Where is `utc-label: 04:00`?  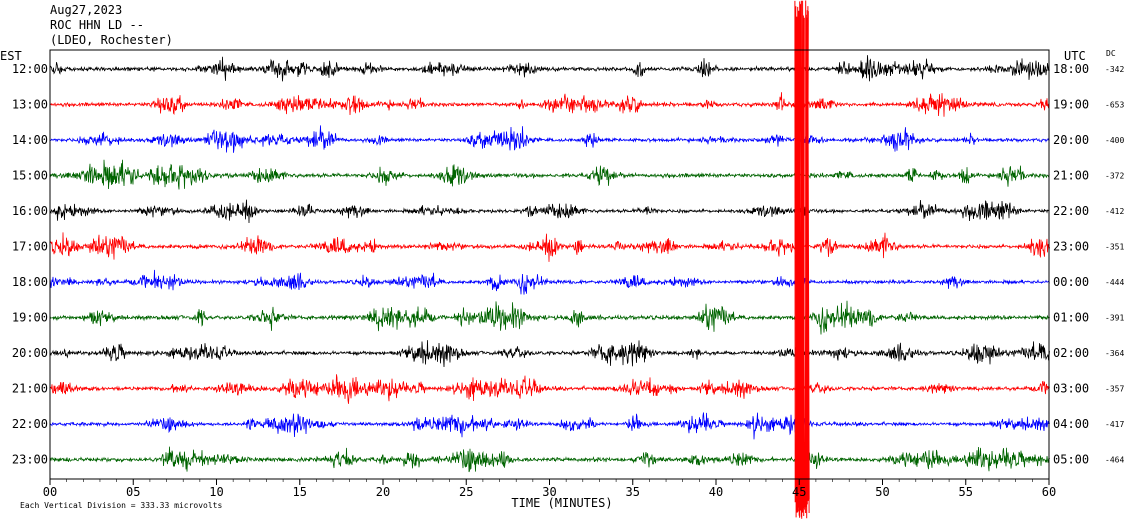 utc-label: 04:00 is located at coordinates (1071, 424).